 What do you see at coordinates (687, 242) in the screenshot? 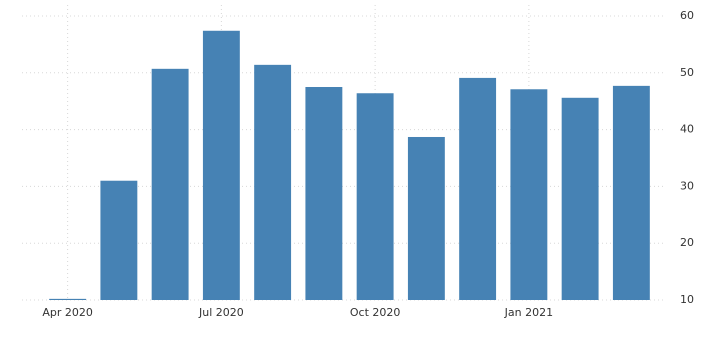
I see `y-tick-label: 20` at bounding box center [687, 242].